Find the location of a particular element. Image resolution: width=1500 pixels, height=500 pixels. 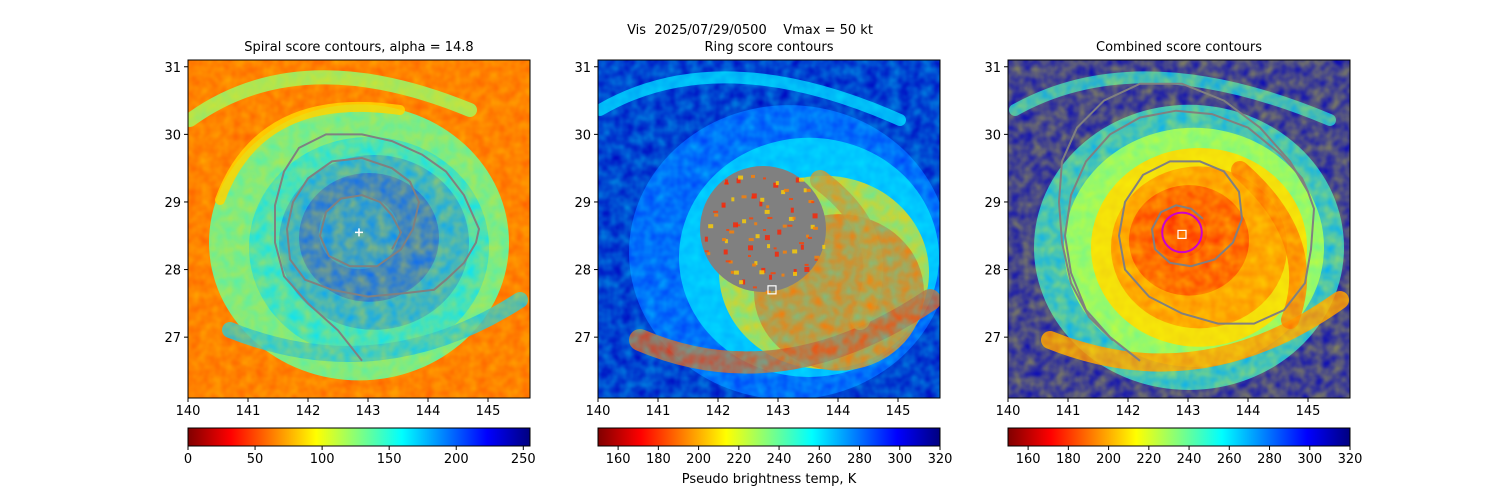

center-circle-marker is located at coordinates (1182, 232).